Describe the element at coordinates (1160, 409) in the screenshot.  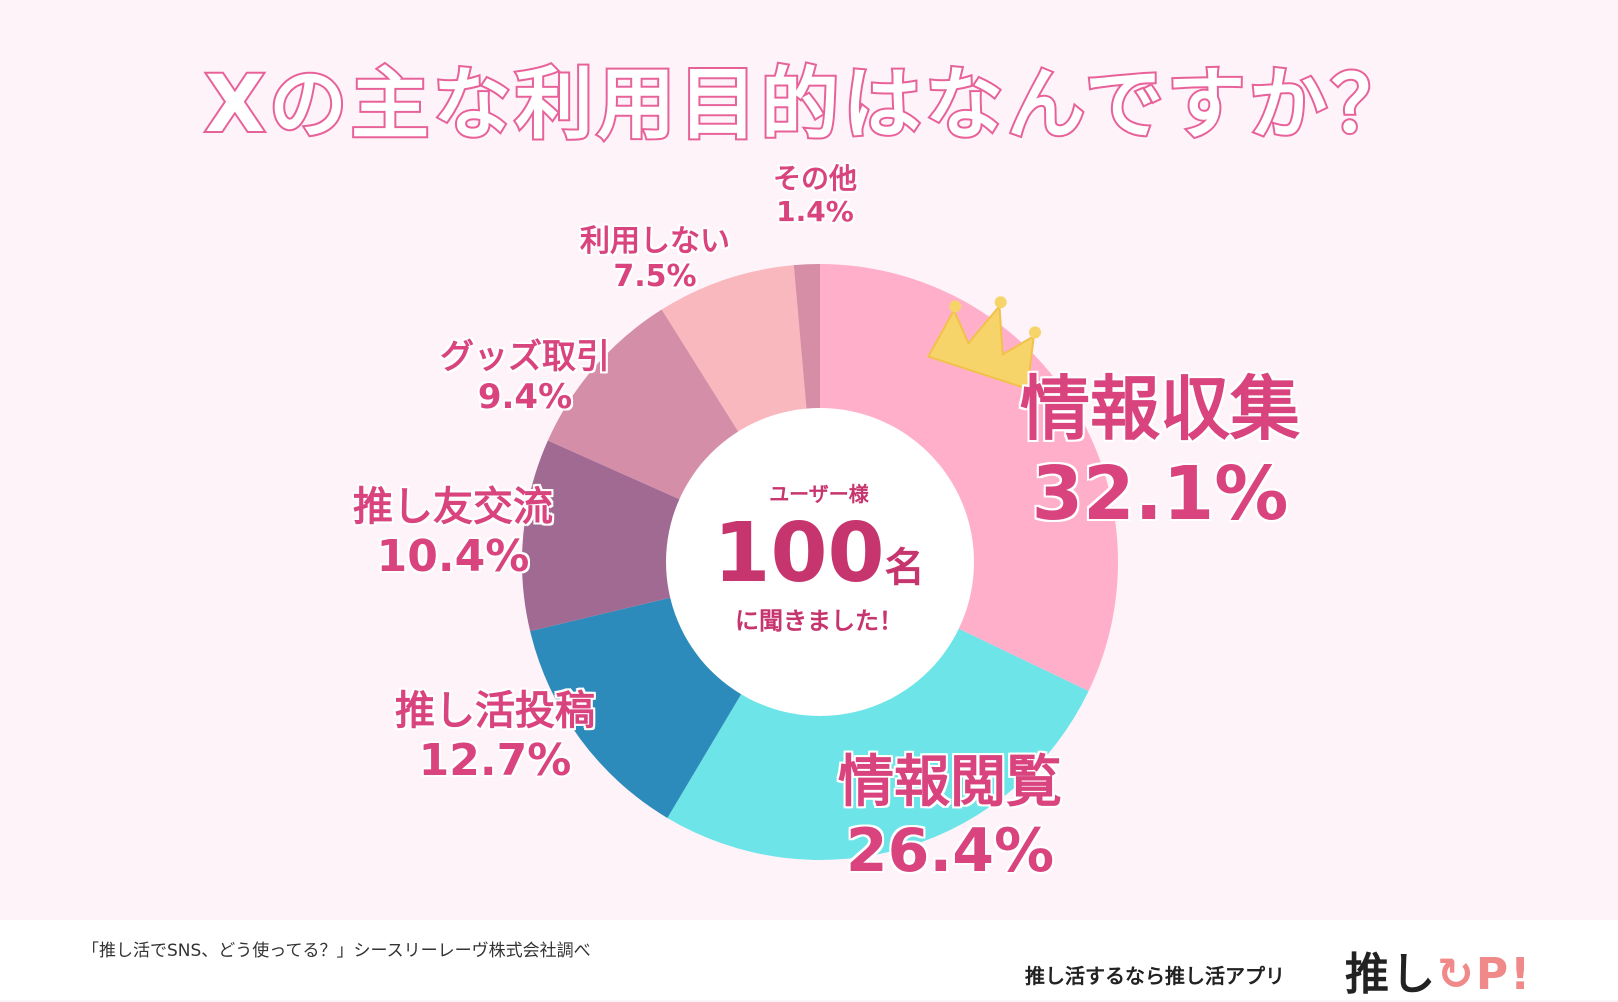
I see `label-info-collect-name: 情報収集` at that location.